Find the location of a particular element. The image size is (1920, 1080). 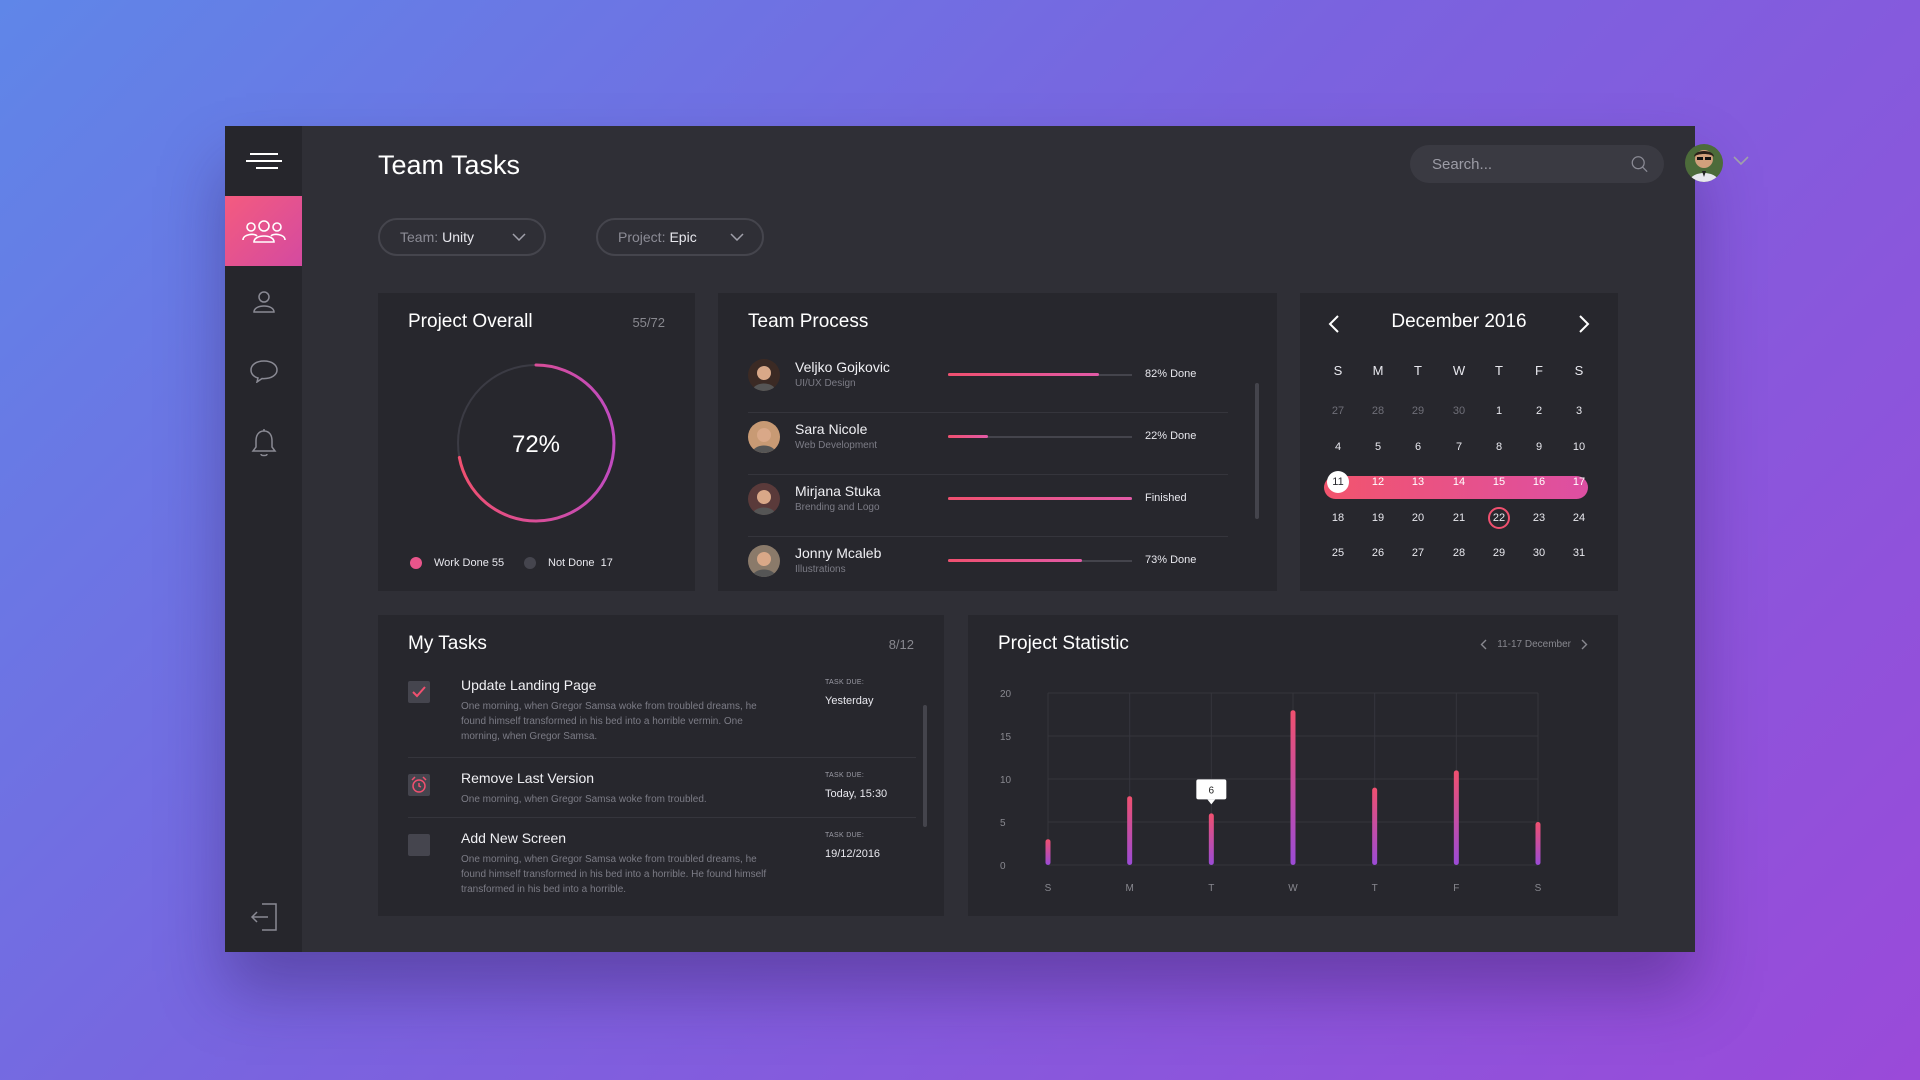

task-due-value: Yesterday is located at coordinates (849, 701).